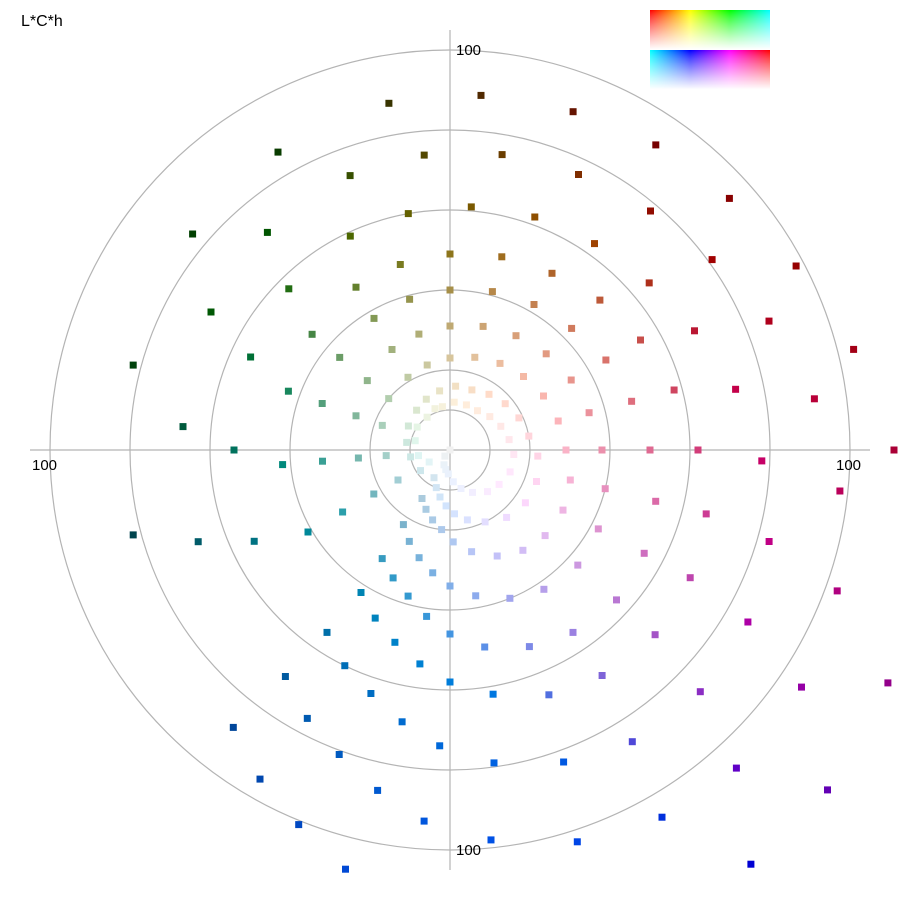 Image resolution: width=900 pixels, height=900 pixels. I want to click on axis-label-top: 100, so click(468, 50).